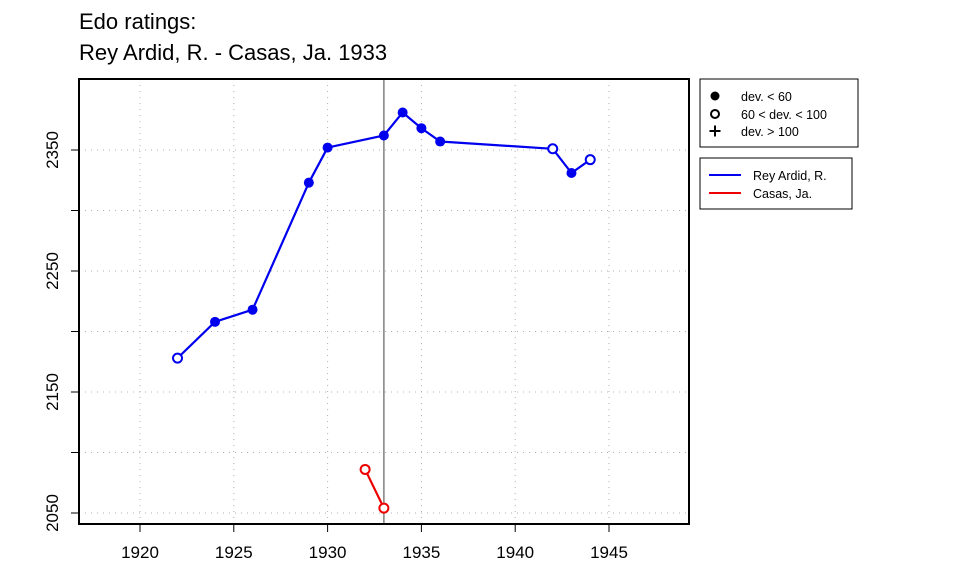 The height and width of the screenshot is (576, 960). Describe the element at coordinates (784, 115) in the screenshot. I see `legend-marker-label: 60 < dev. < 100` at that location.